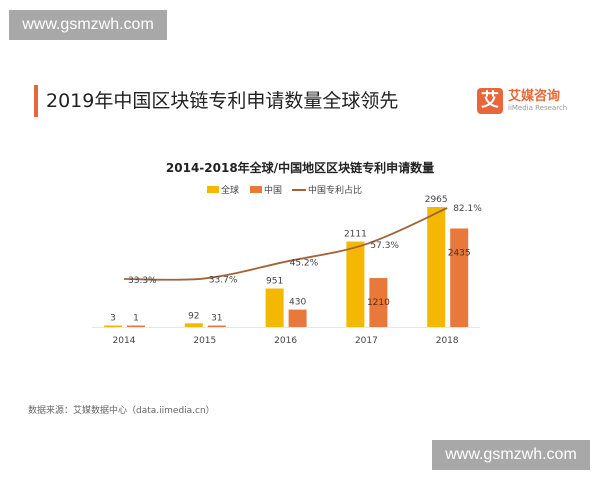  Describe the element at coordinates (193, 316) in the screenshot. I see `data-label-global: 92` at that location.